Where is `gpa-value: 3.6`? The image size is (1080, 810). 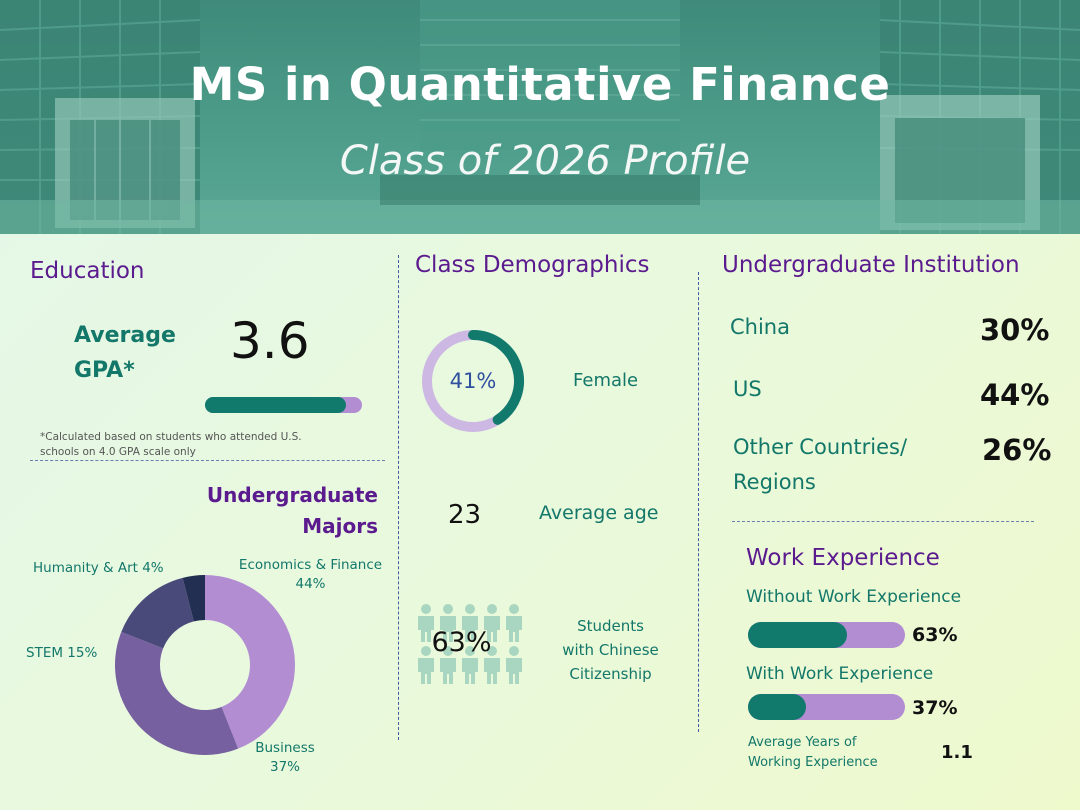
gpa-value: 3.6 is located at coordinates (270, 341).